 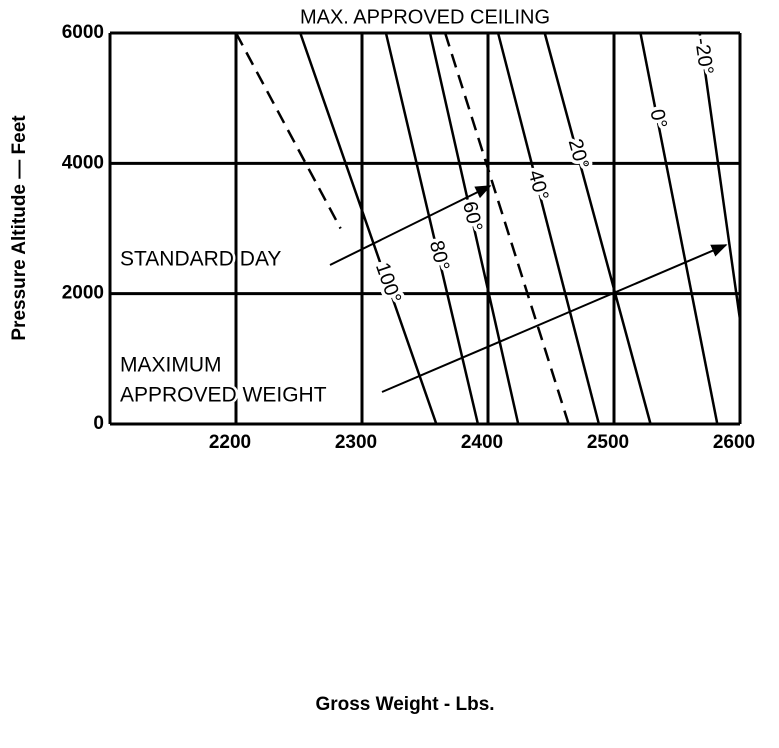 I want to click on series-label: 80°, so click(x=439, y=255).